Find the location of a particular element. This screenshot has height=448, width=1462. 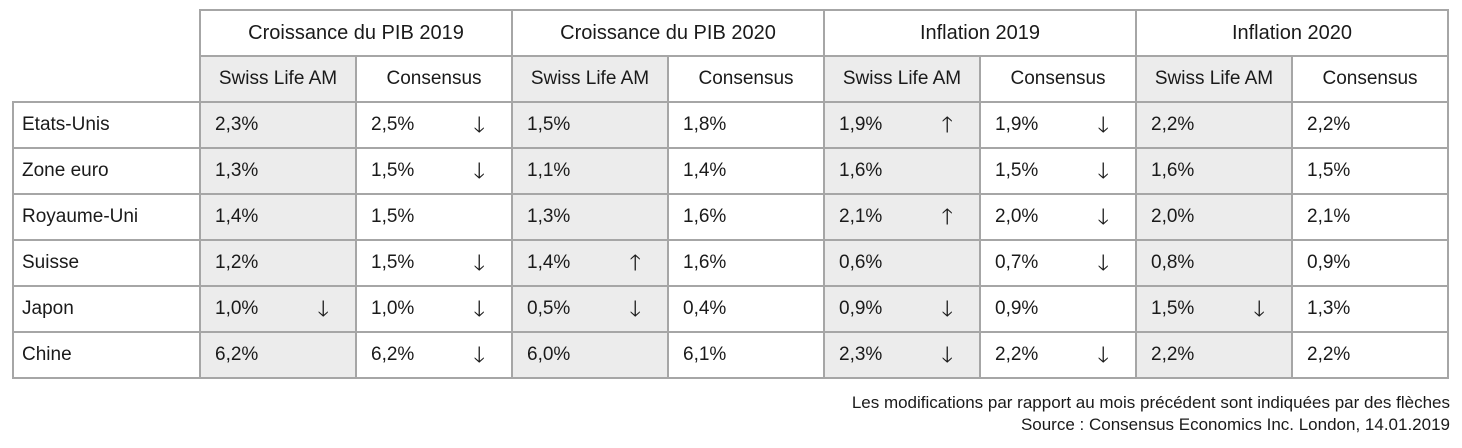

group-header-gdp-2019: Croissance du PIB 2019 is located at coordinates (356, 33).